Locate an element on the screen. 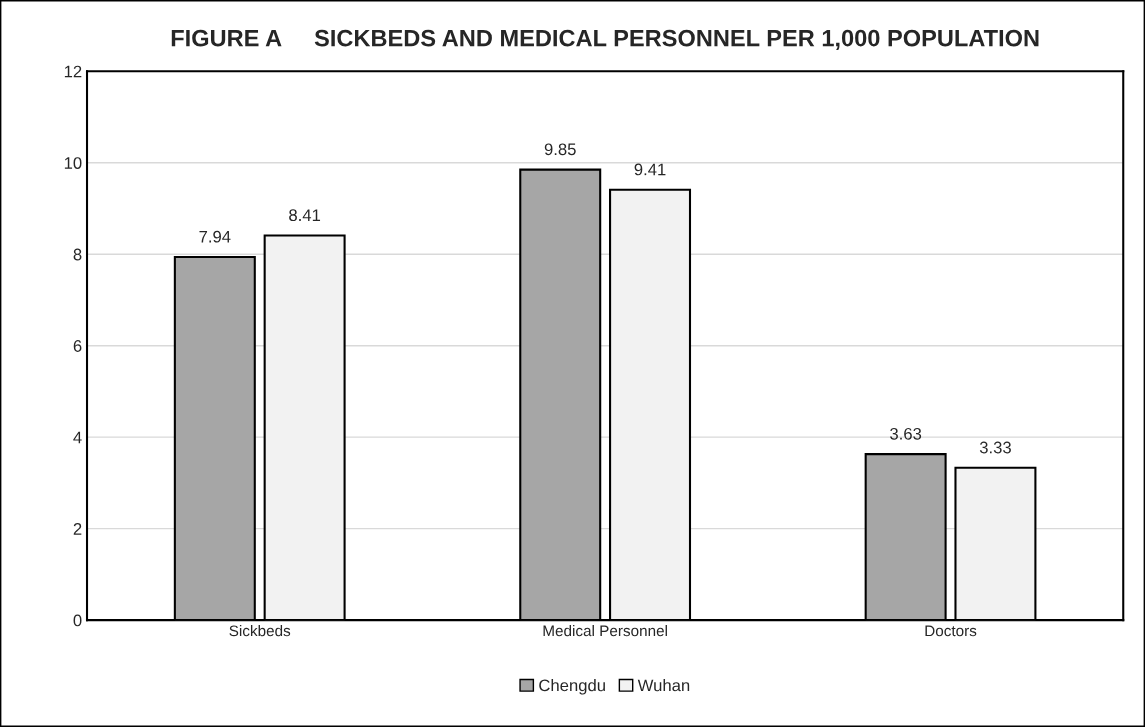  data-label: 3.63 is located at coordinates (906, 433).